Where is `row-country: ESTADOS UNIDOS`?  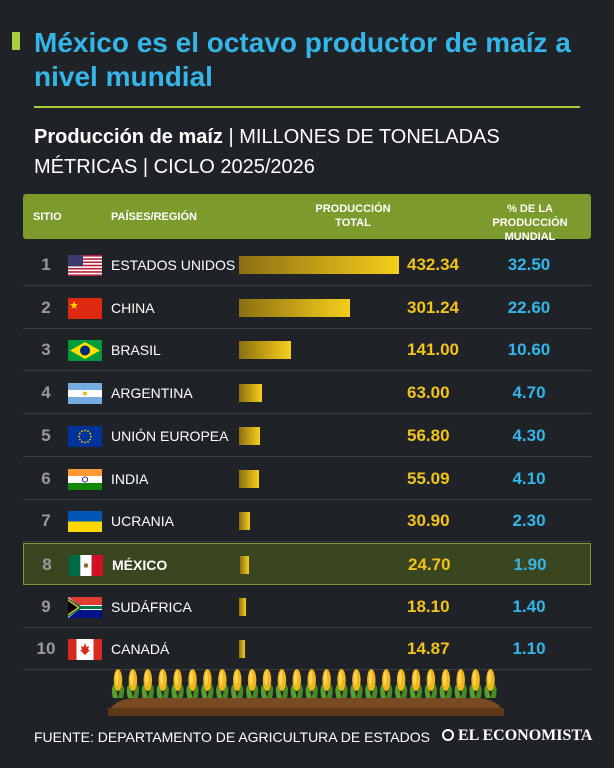
row-country: ESTADOS UNIDOS is located at coordinates (173, 265).